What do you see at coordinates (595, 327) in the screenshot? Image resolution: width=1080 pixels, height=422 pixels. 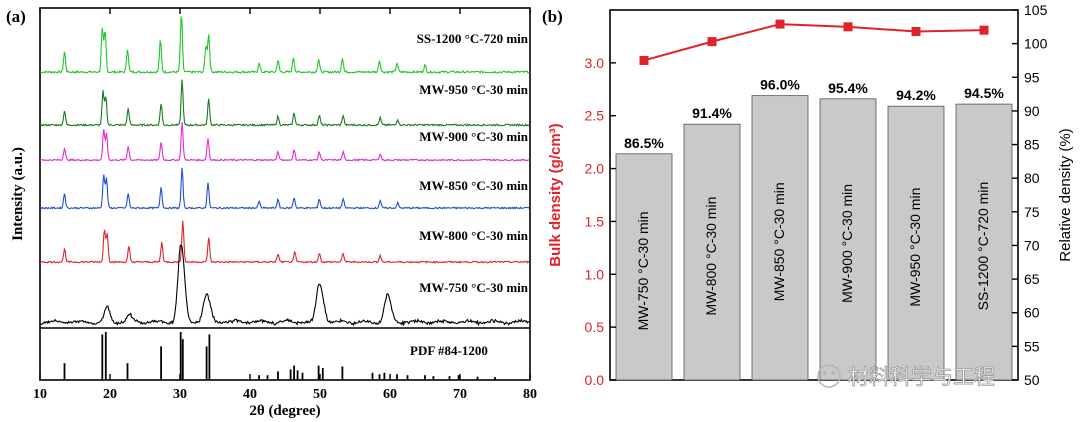 I see `y-tick-label: 0.5` at bounding box center [595, 327].